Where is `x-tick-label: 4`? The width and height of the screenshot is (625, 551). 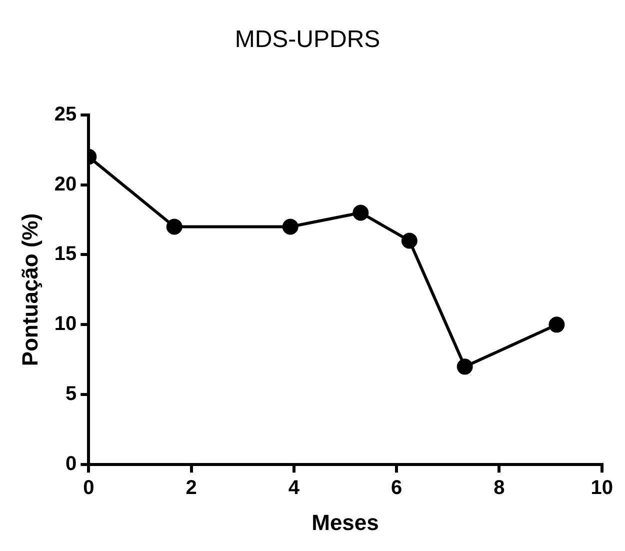 x-tick-label: 4 is located at coordinates (294, 488).